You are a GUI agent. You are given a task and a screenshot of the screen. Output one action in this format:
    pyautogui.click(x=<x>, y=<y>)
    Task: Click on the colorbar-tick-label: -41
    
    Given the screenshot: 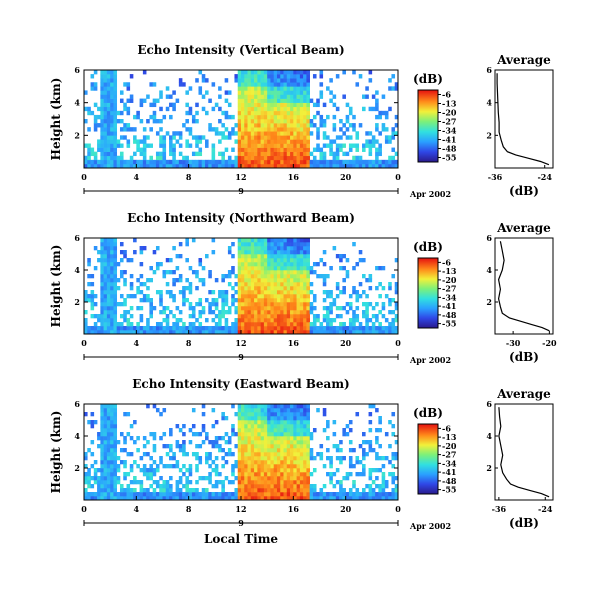 What is the action you would take?
    pyautogui.click(x=449, y=306)
    